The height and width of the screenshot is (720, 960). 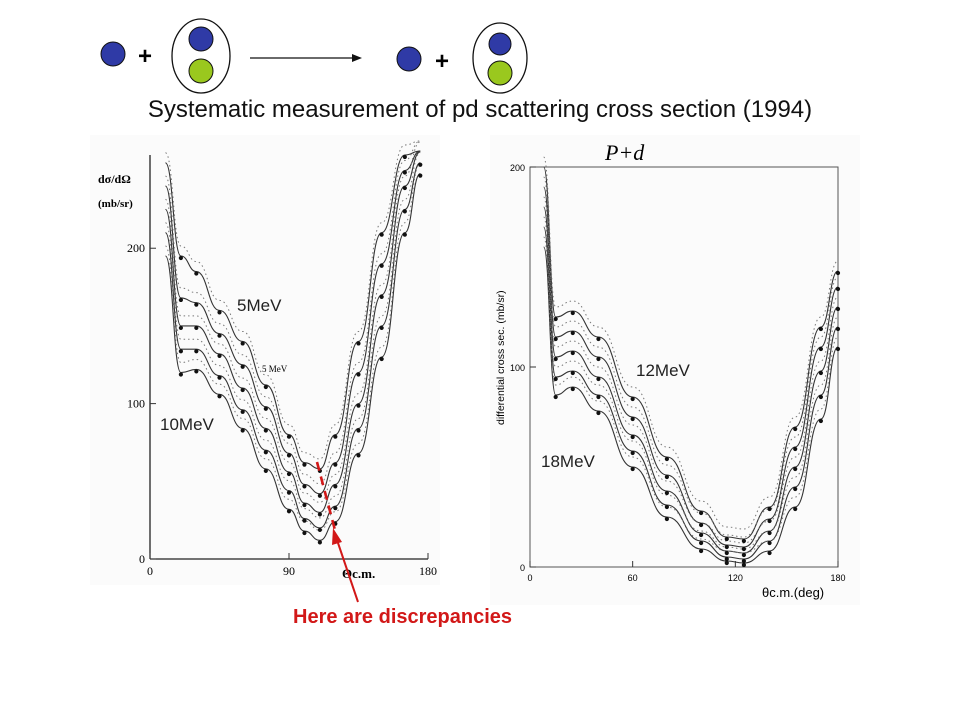 What do you see at coordinates (358, 573) in the screenshot?
I see `left-x-axis-label: Θc.m.` at bounding box center [358, 573].